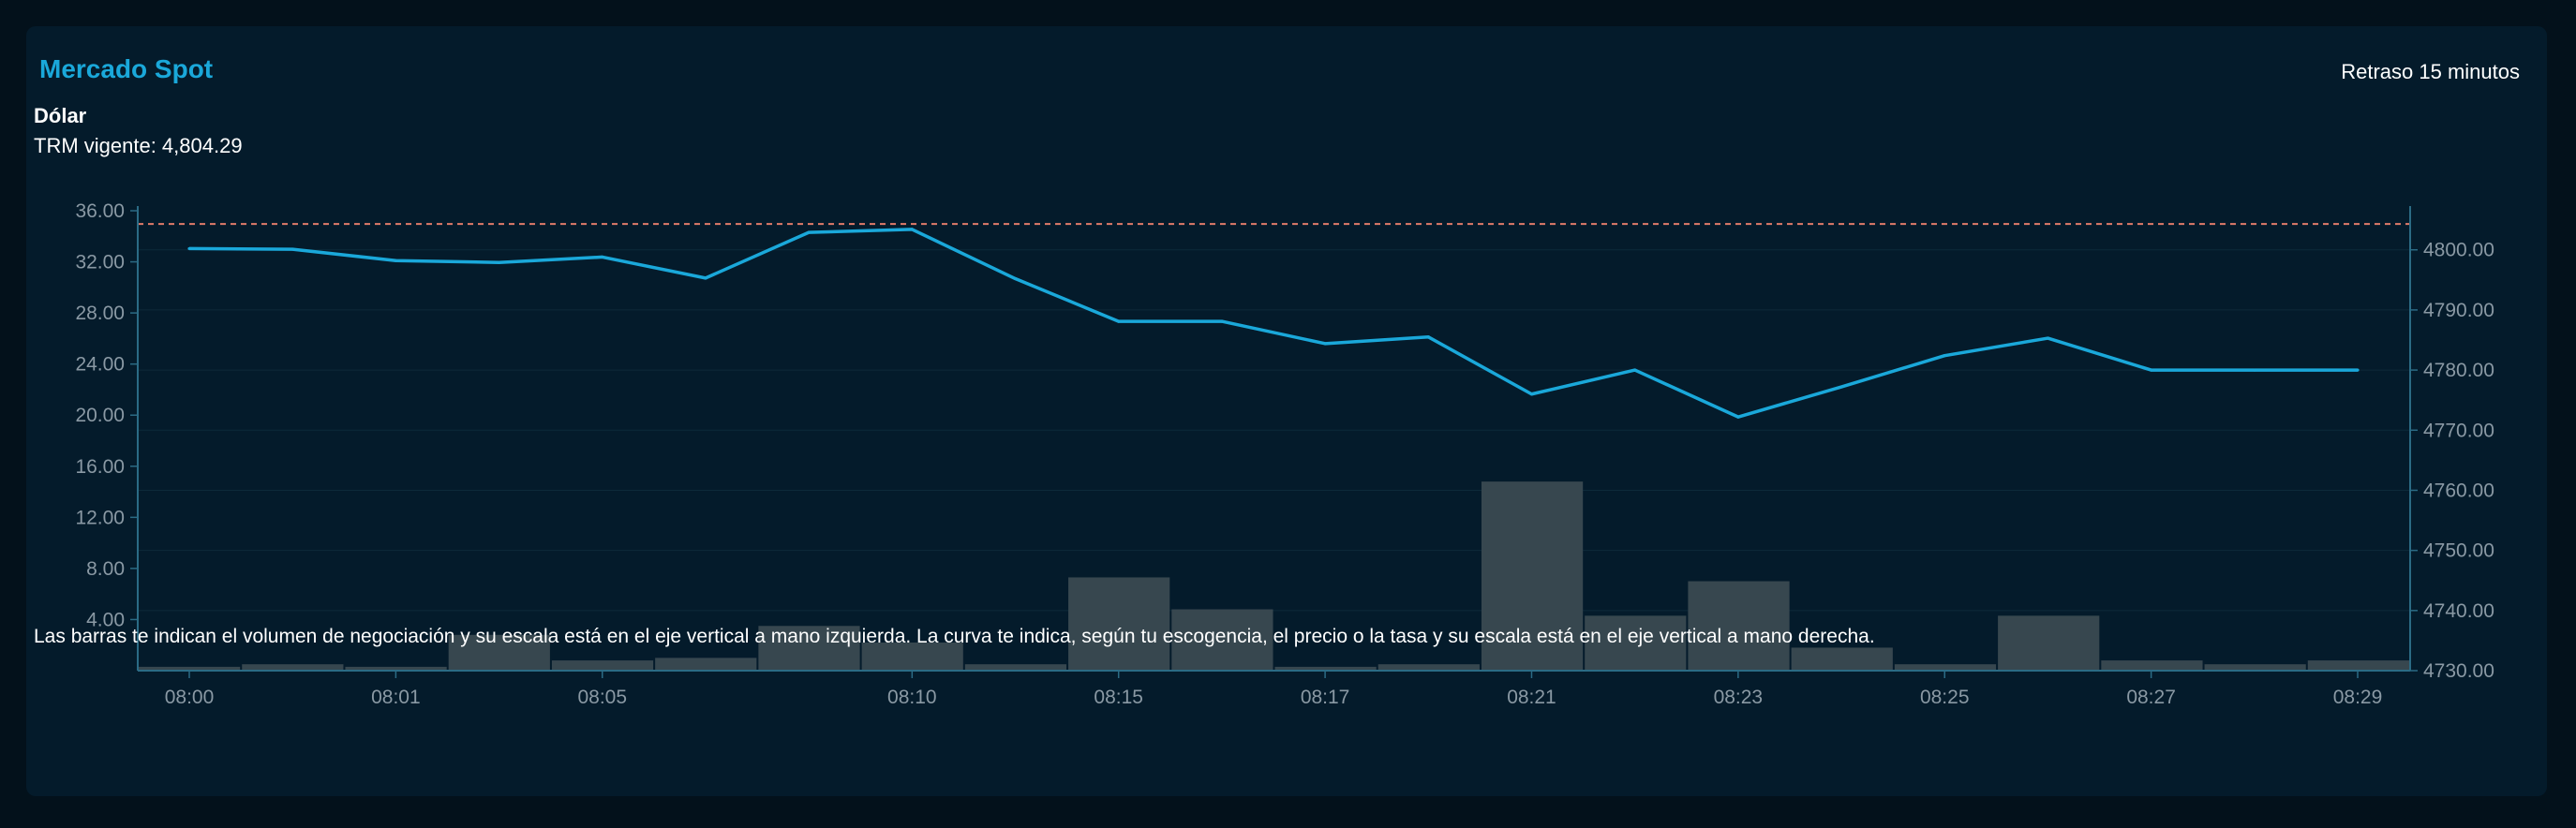  What do you see at coordinates (100, 211) in the screenshot?
I see `left-tick-label-8: 36.00` at bounding box center [100, 211].